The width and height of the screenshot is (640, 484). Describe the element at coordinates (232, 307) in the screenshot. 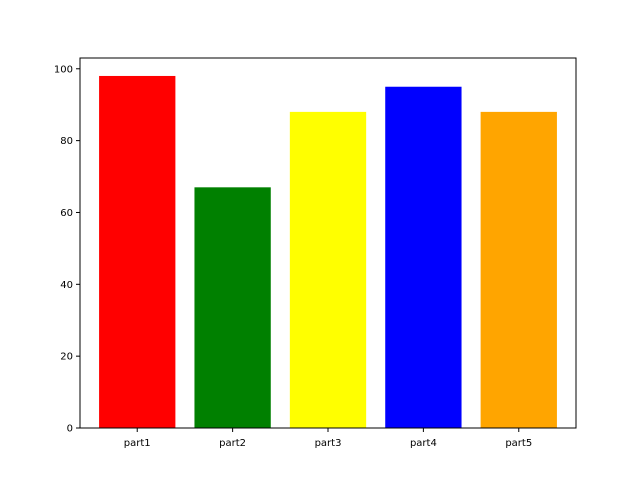

I see `bar-part2` at that location.